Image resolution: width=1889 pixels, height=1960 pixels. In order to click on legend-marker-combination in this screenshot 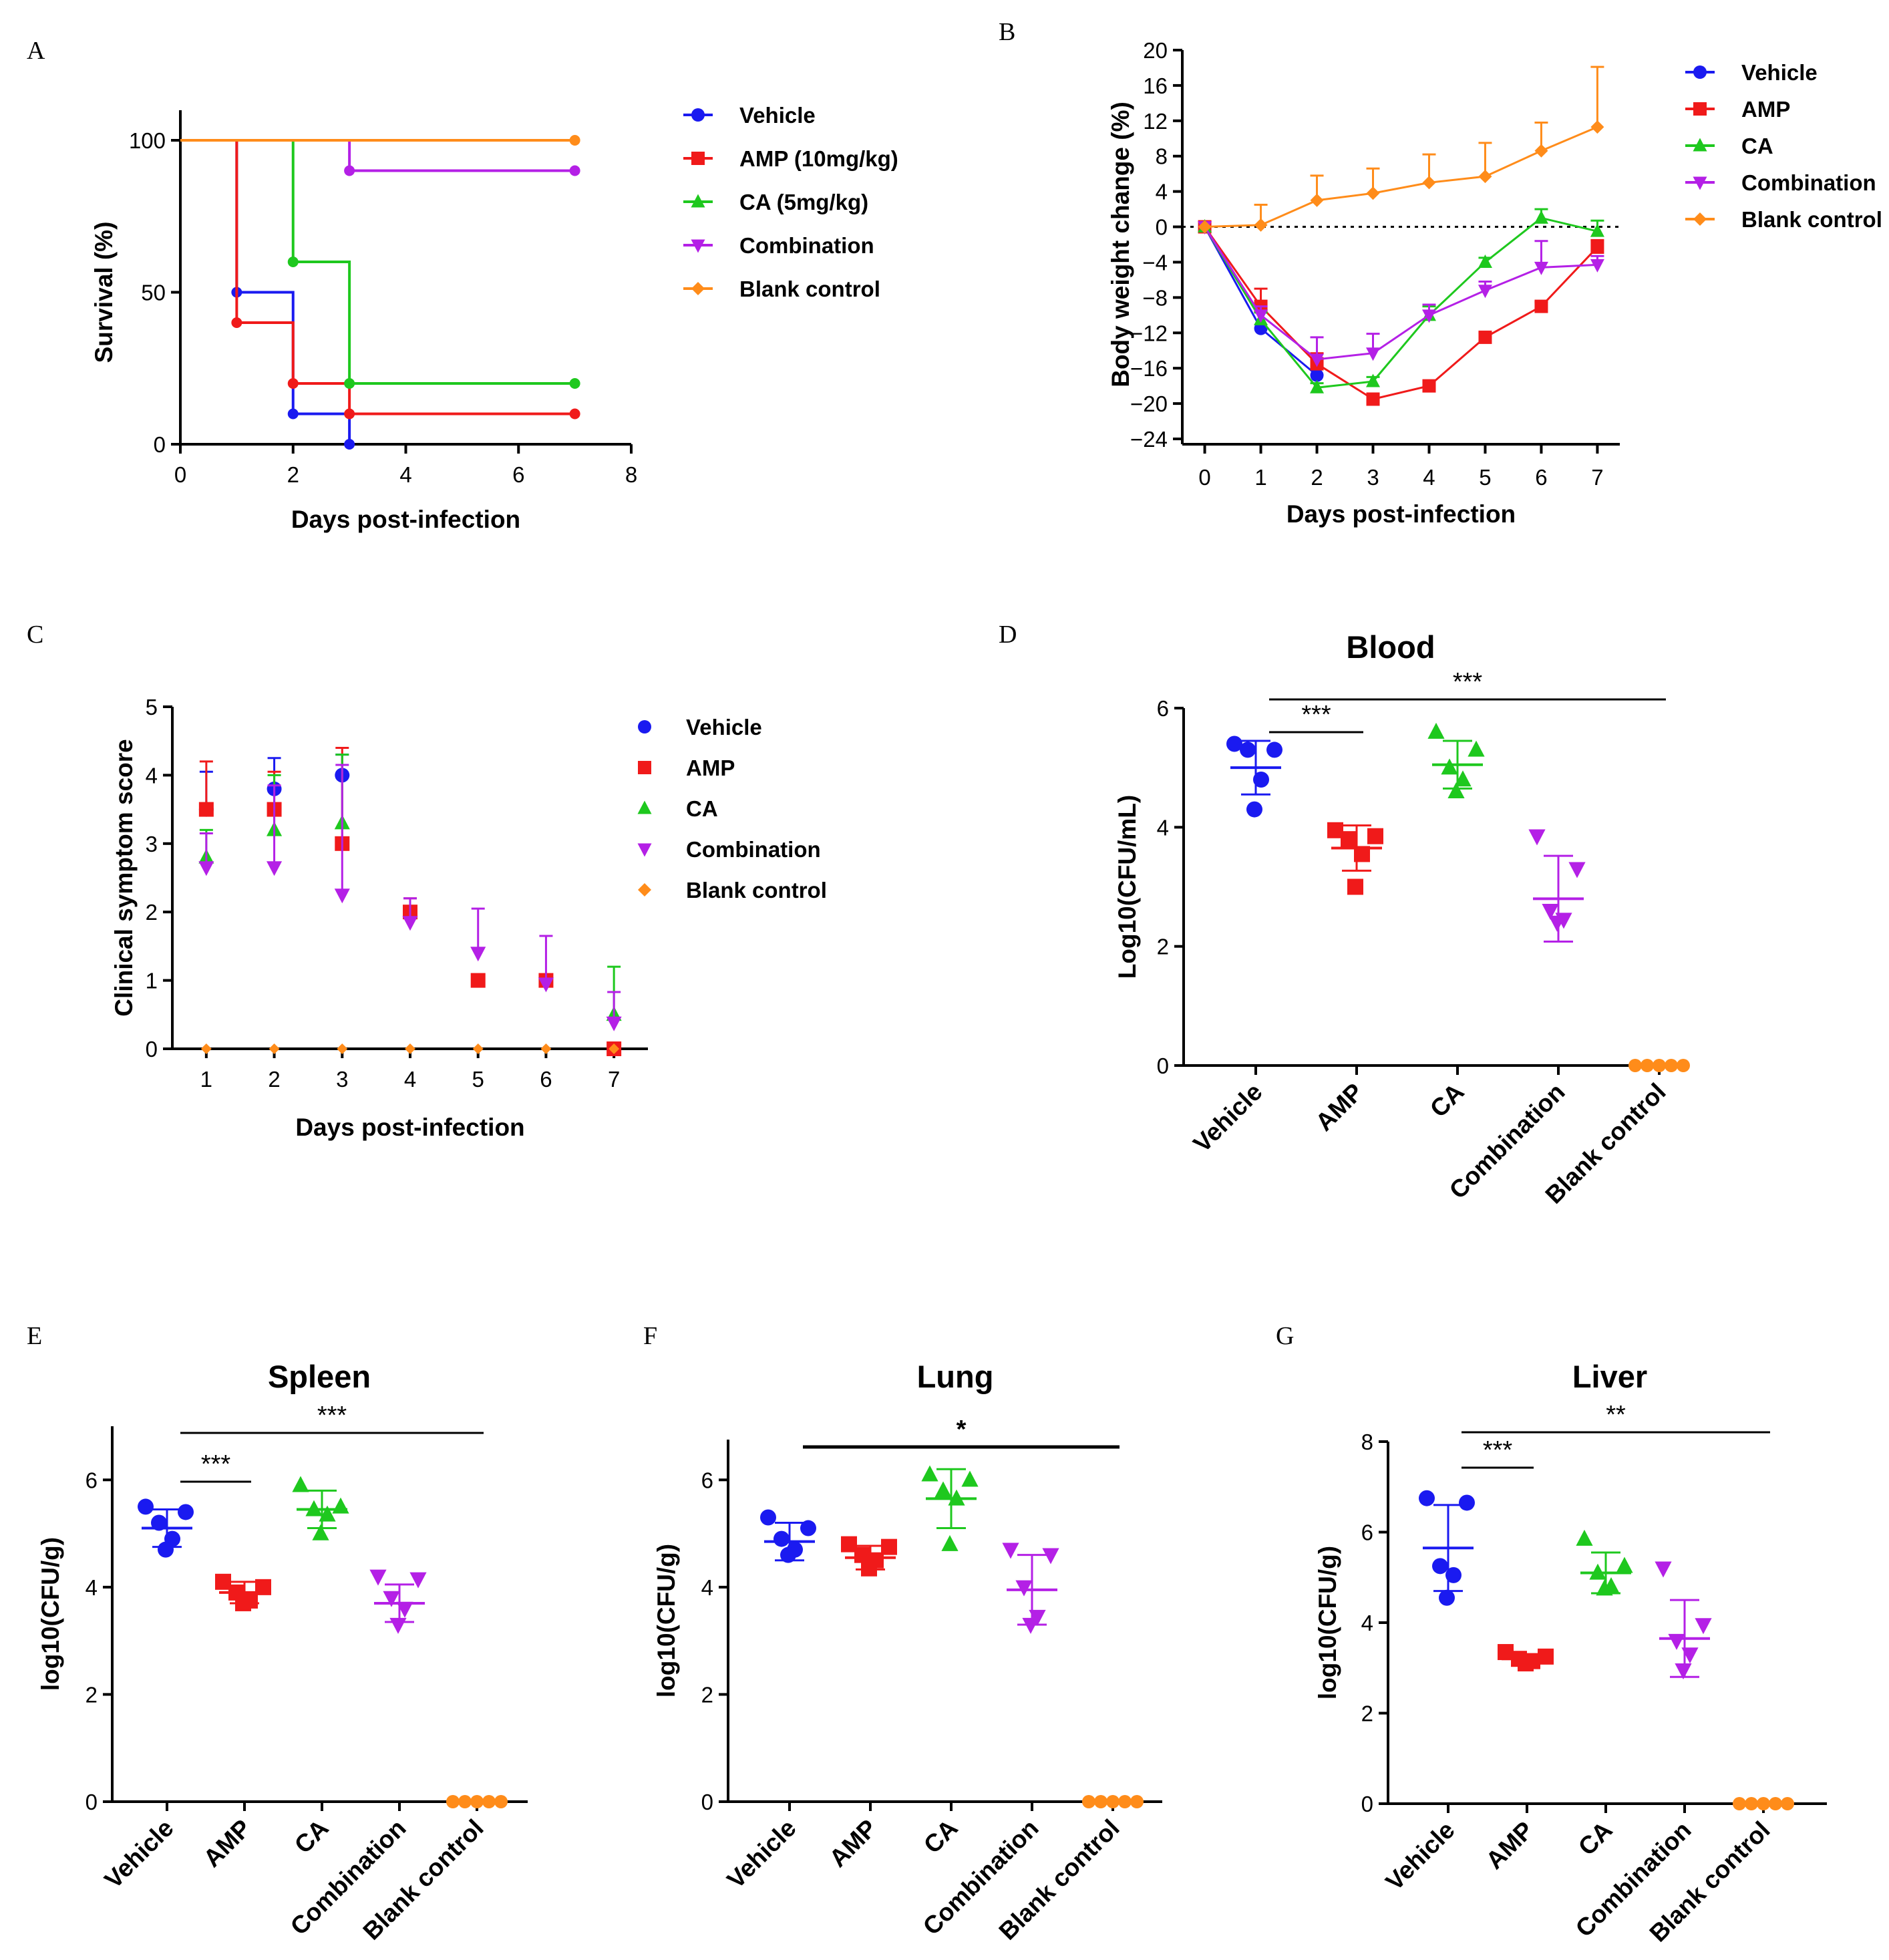, I will do `click(698, 246)`.